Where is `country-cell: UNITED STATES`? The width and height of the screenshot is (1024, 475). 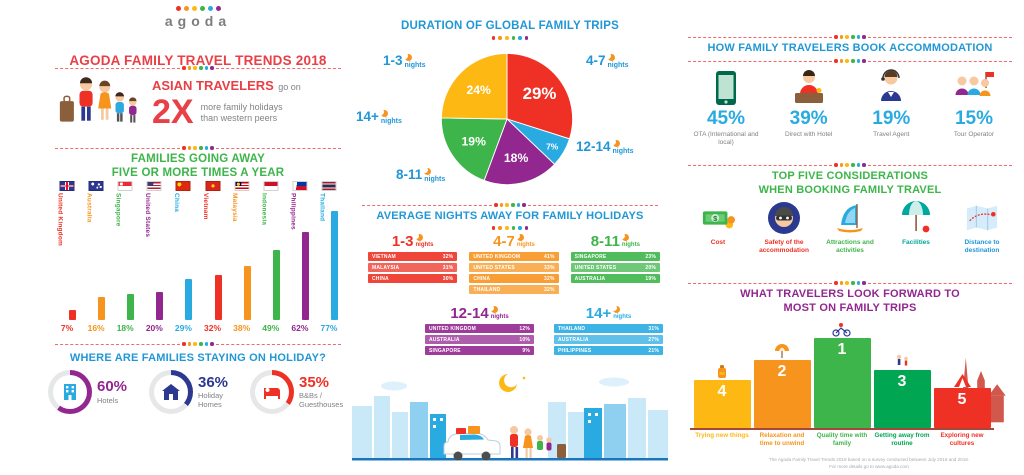 country-cell: UNITED STATES is located at coordinates (595, 267).